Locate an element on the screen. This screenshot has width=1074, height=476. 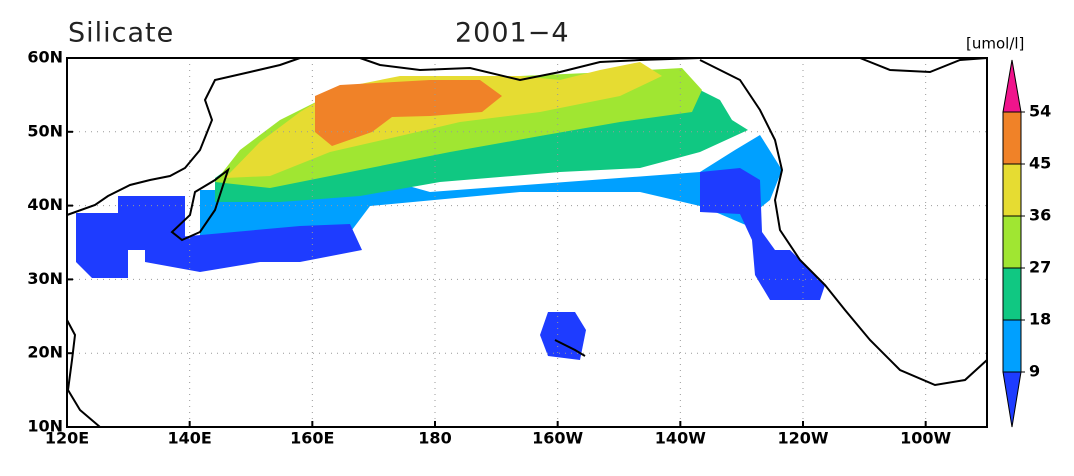
x-tick-label: 180 is located at coordinates (434, 438).